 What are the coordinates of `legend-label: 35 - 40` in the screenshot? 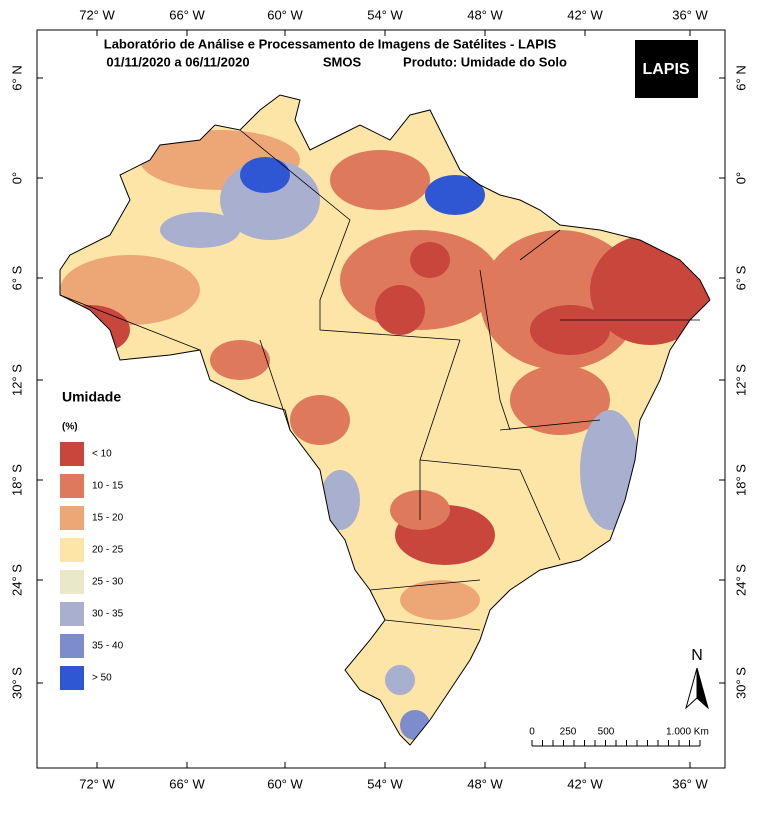 It's located at (108, 646).